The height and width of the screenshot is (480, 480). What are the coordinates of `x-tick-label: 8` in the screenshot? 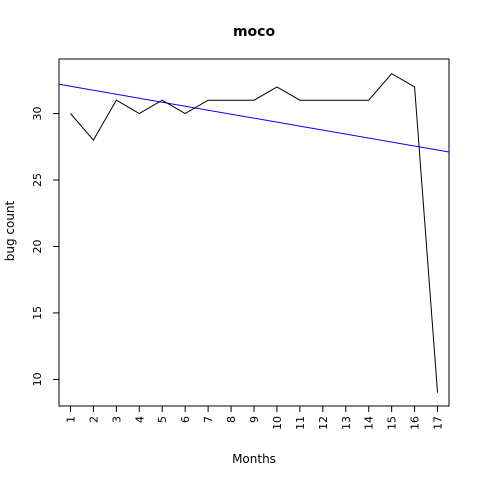 It's located at (231, 419).